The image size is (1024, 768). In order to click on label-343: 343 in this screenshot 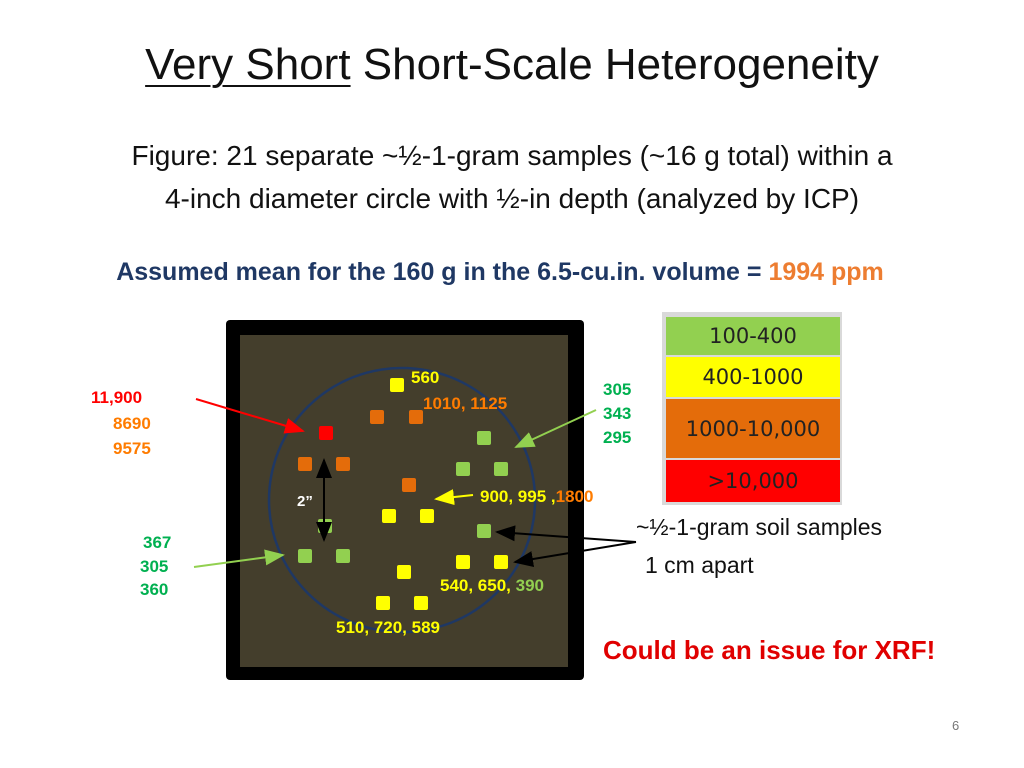, I will do `click(617, 413)`.